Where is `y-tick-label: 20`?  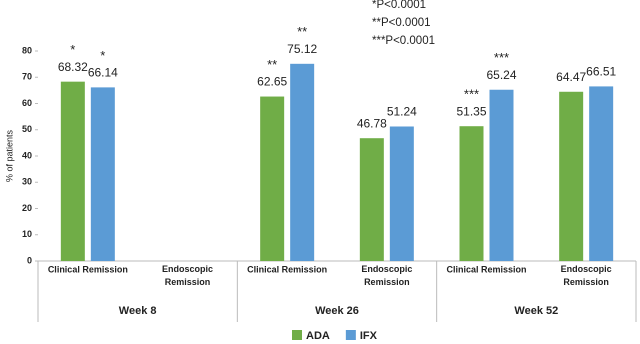 y-tick-label: 20 is located at coordinates (27, 208).